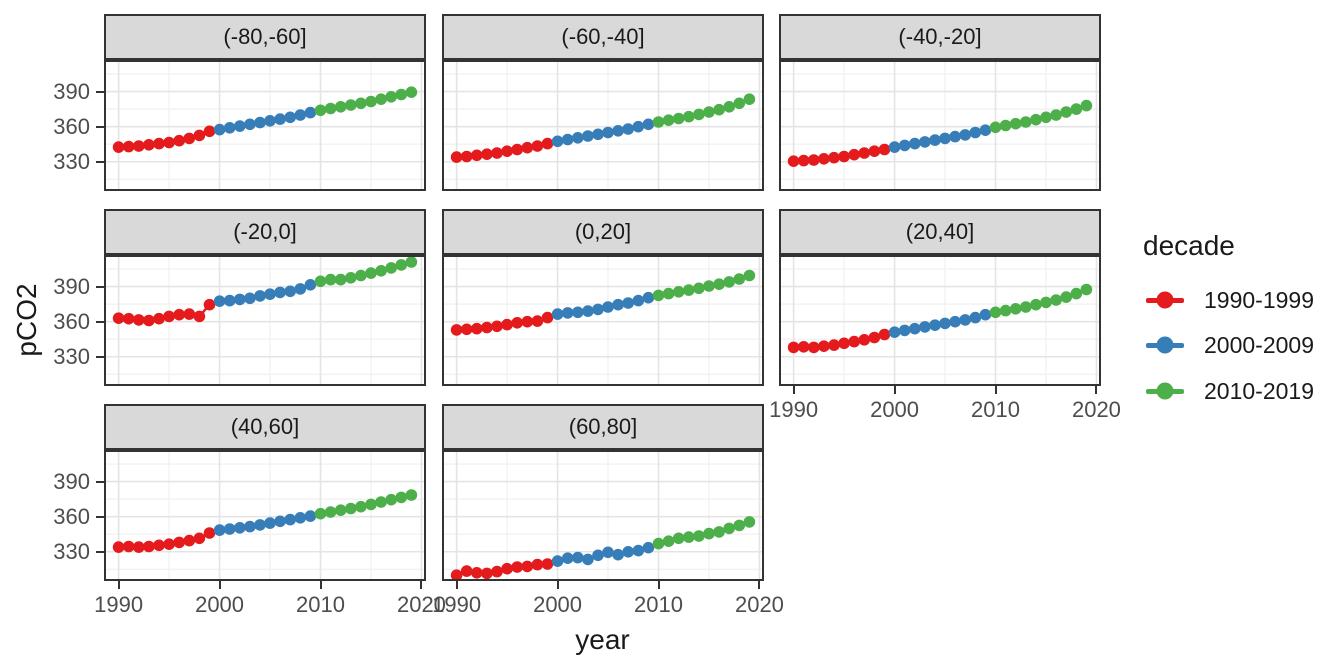 Image resolution: width=1344 pixels, height=672 pixels. I want to click on facet-strip-label: (-60,-40], so click(603, 36).